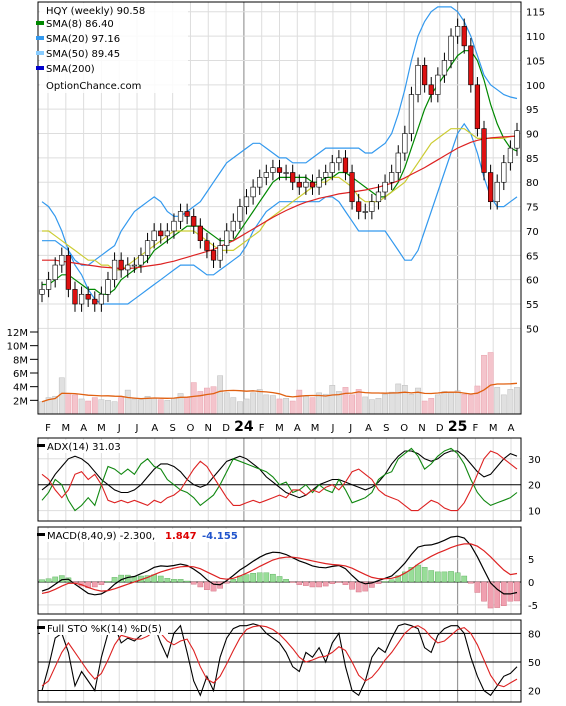  What do you see at coordinates (368, 428) in the screenshot?
I see `x-tick-label: A` at bounding box center [368, 428].